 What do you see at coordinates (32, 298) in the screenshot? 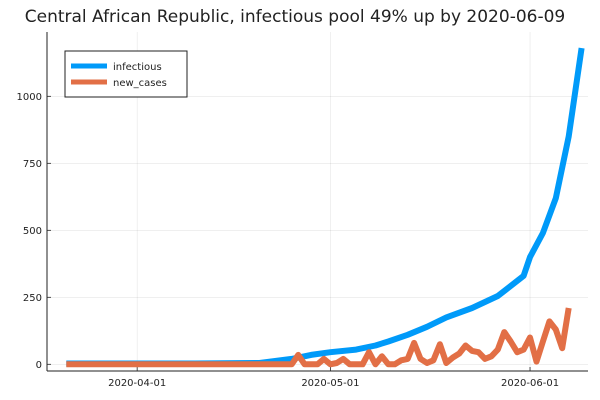
I see `y-tick-label: 250` at bounding box center [32, 298].